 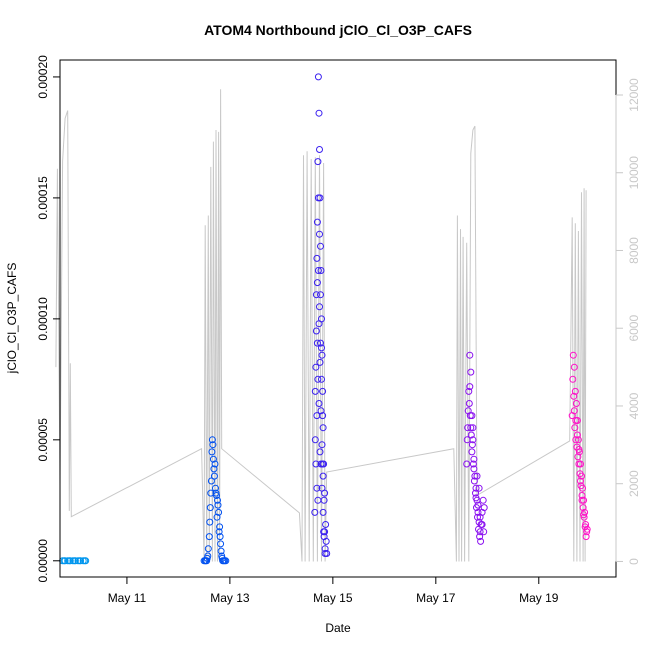 What do you see at coordinates (338, 628) in the screenshot?
I see `x-axis-label: Date` at bounding box center [338, 628].